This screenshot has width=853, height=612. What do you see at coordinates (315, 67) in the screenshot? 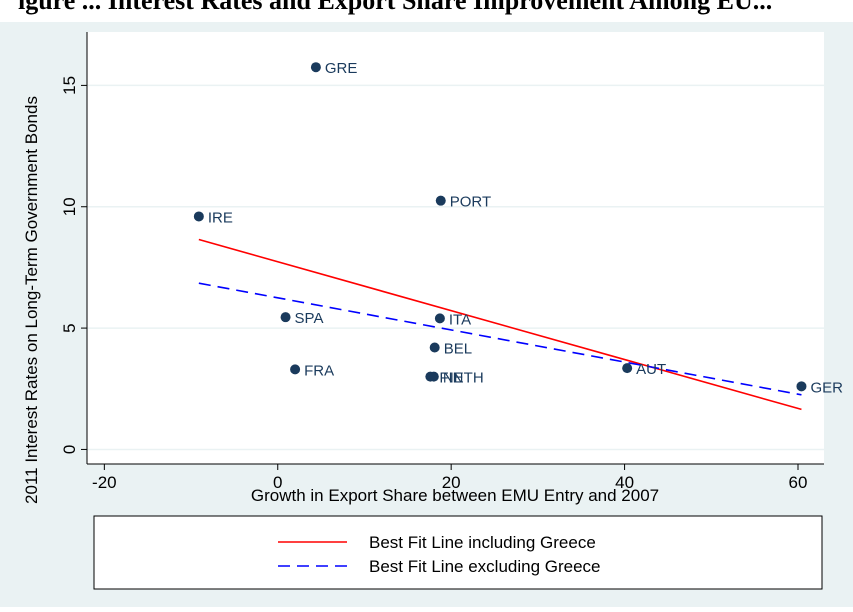
I see `point-gre` at bounding box center [315, 67].